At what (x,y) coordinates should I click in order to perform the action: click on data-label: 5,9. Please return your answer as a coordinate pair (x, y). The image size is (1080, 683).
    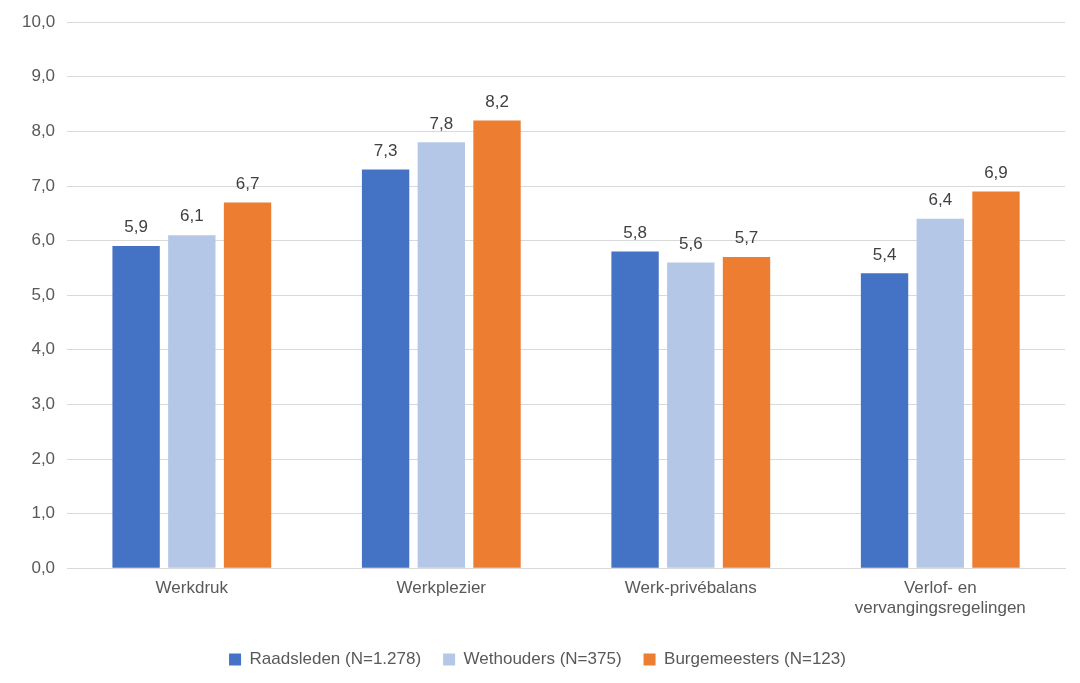
    Looking at the image, I should click on (136, 227).